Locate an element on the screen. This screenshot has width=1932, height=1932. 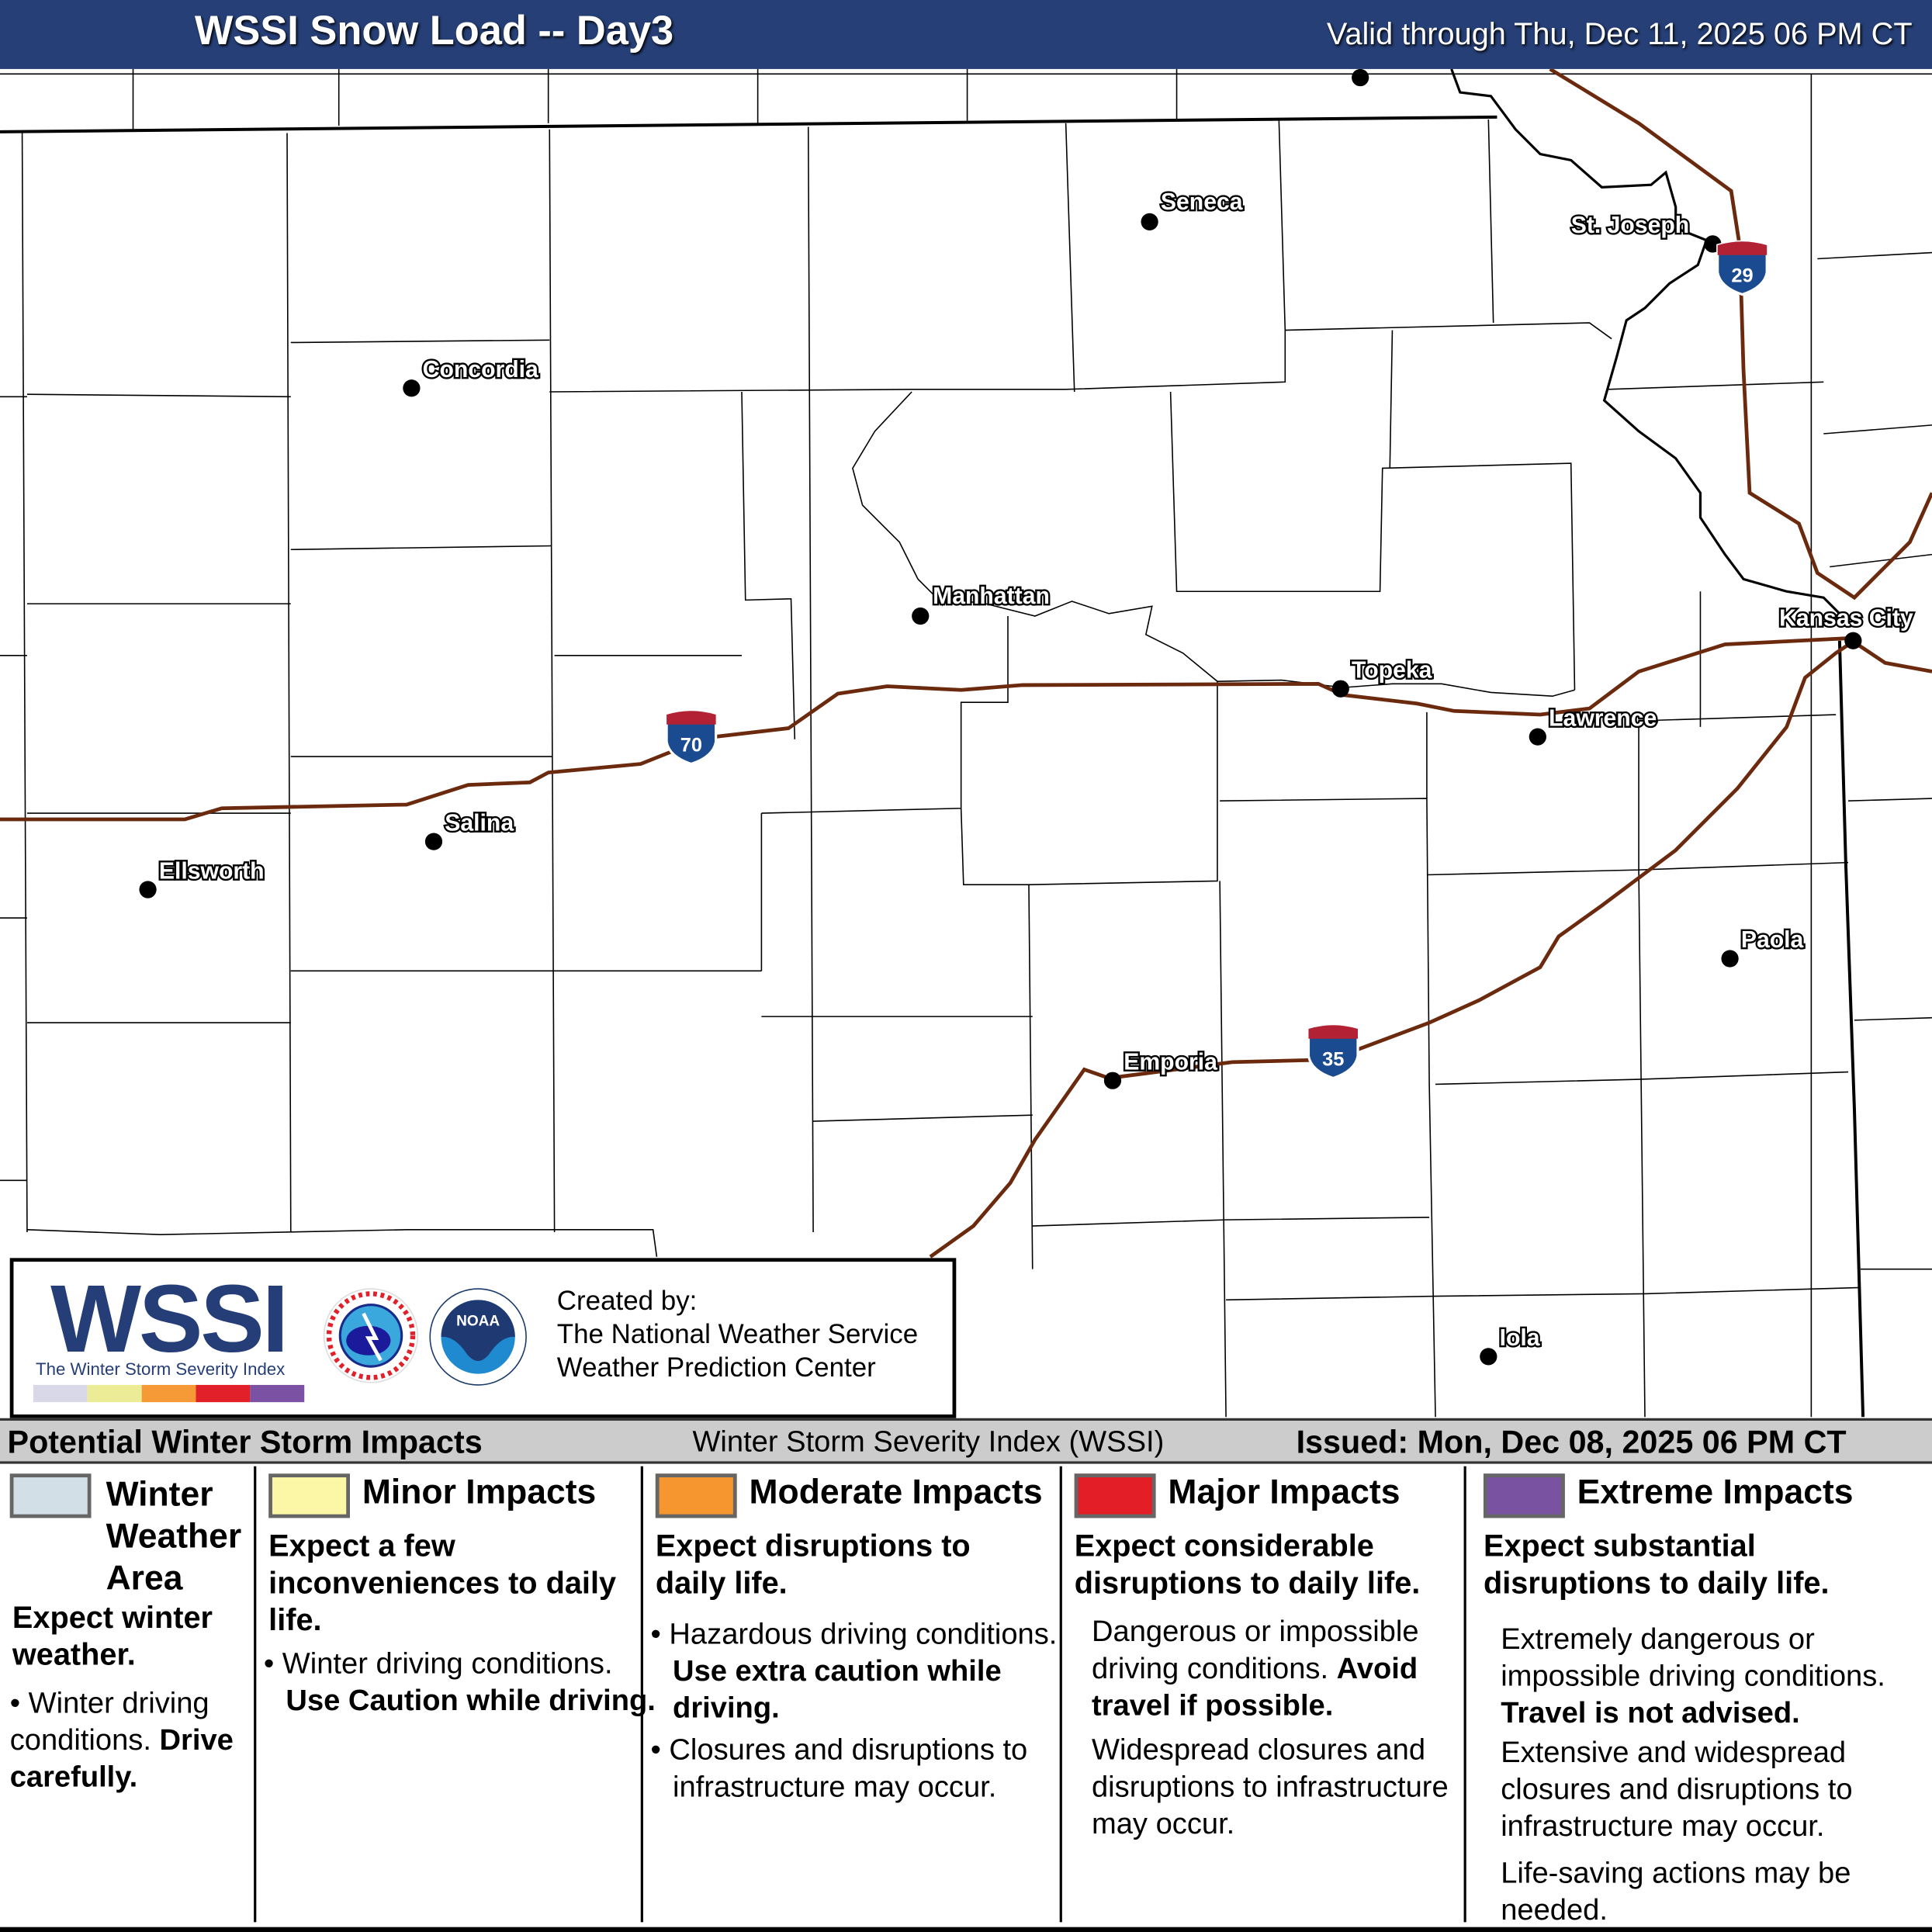
city-label-topeka: Topeka is located at coordinates (1392, 670).